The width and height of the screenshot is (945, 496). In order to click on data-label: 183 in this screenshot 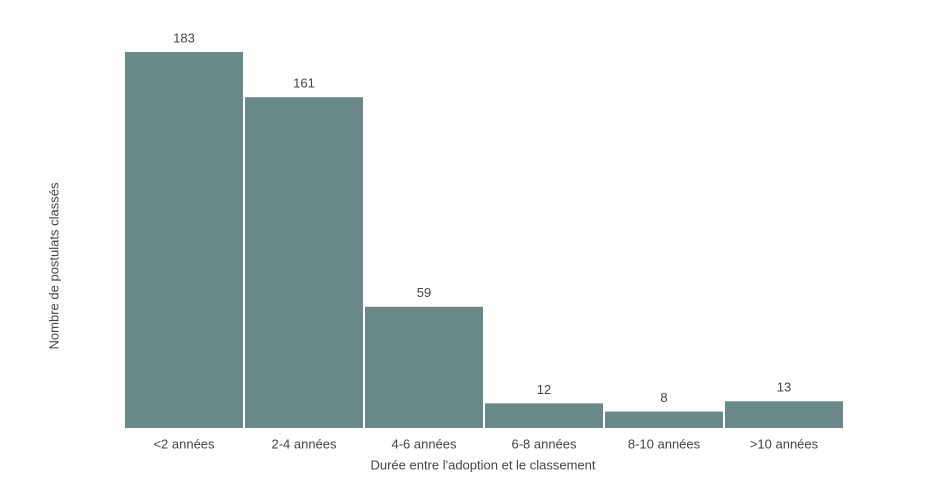, I will do `click(184, 37)`.